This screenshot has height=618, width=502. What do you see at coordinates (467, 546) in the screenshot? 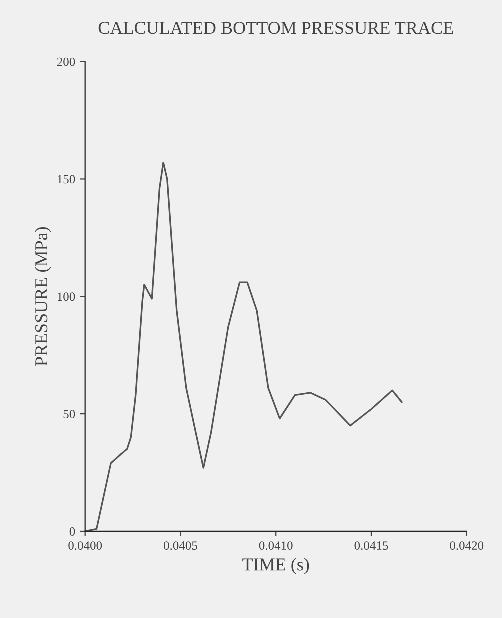
I see `x-tick-label: 0.0420` at bounding box center [467, 546].